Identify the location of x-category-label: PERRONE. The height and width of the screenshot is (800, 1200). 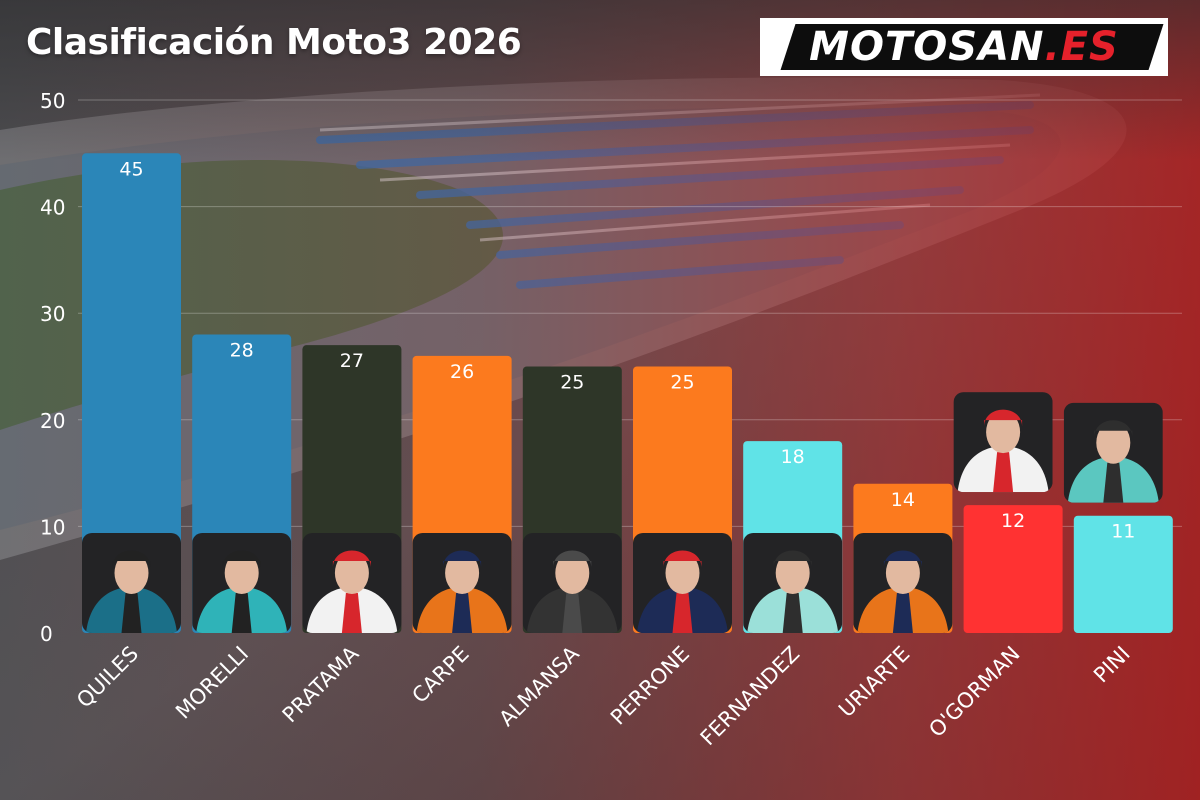
(650, 686).